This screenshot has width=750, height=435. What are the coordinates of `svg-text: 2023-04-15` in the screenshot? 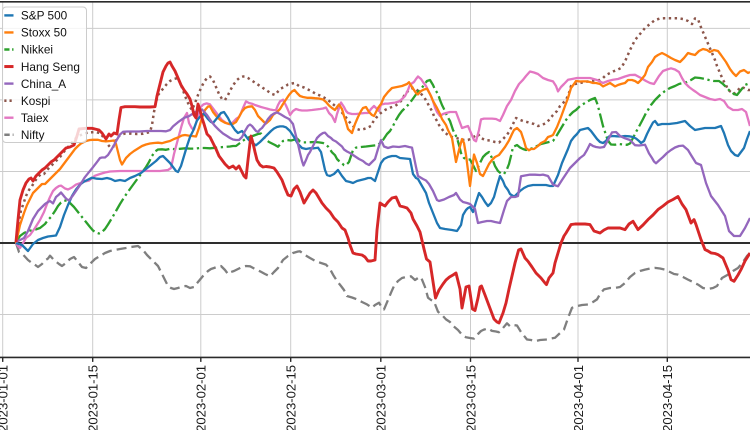 It's located at (667, 397).